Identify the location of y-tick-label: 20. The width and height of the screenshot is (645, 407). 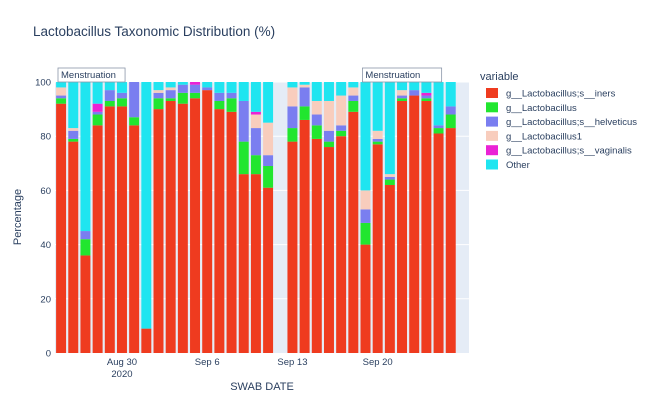
(45, 299).